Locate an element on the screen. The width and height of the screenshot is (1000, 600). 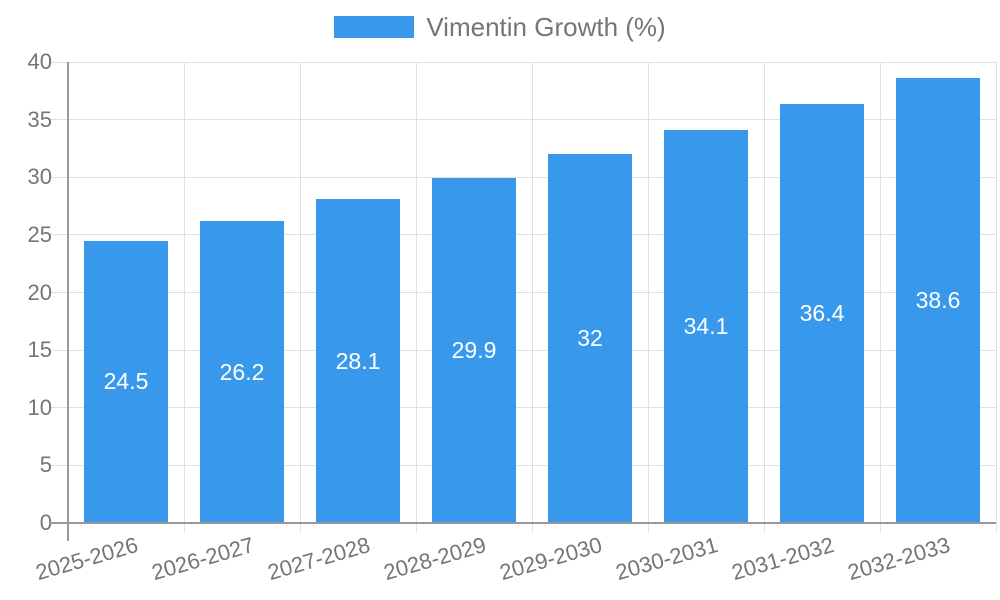
bar: 34.1 is located at coordinates (706, 326).